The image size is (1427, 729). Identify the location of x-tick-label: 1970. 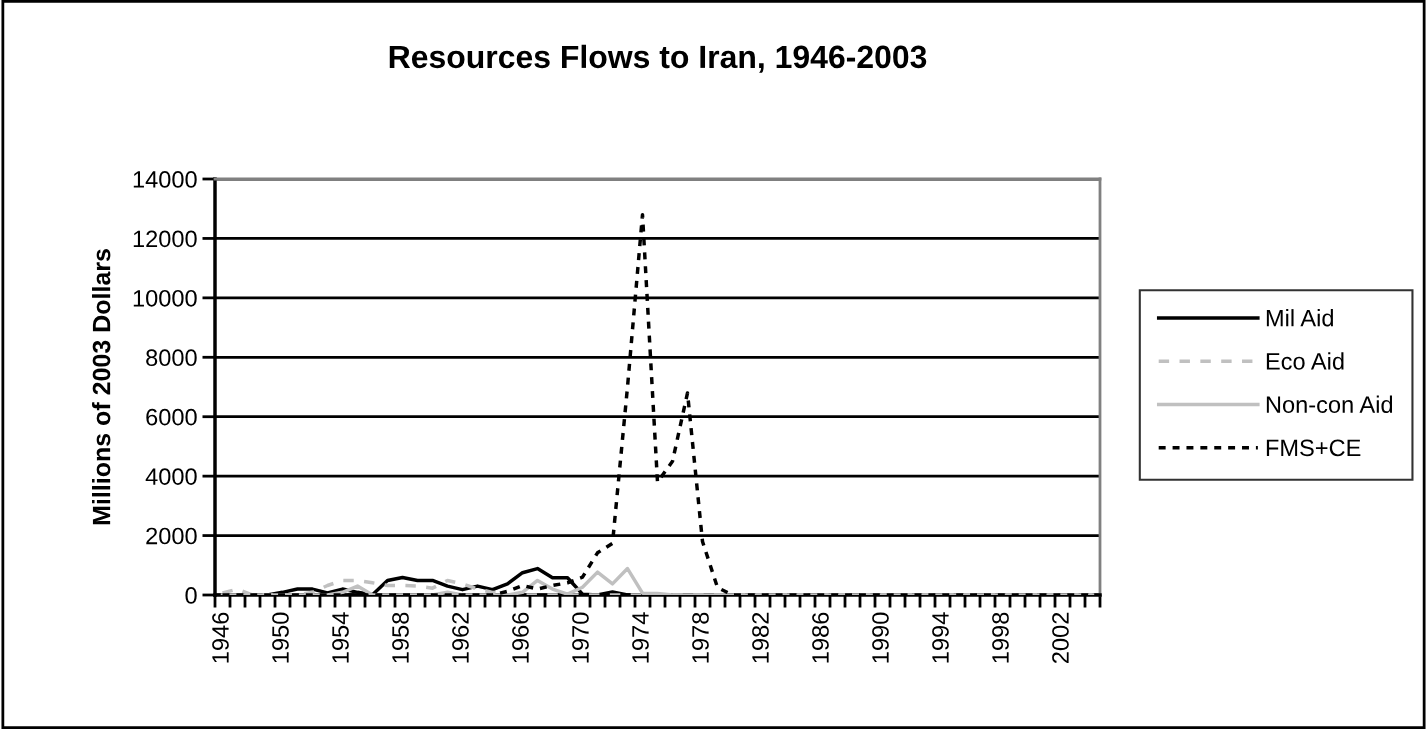
(580, 637).